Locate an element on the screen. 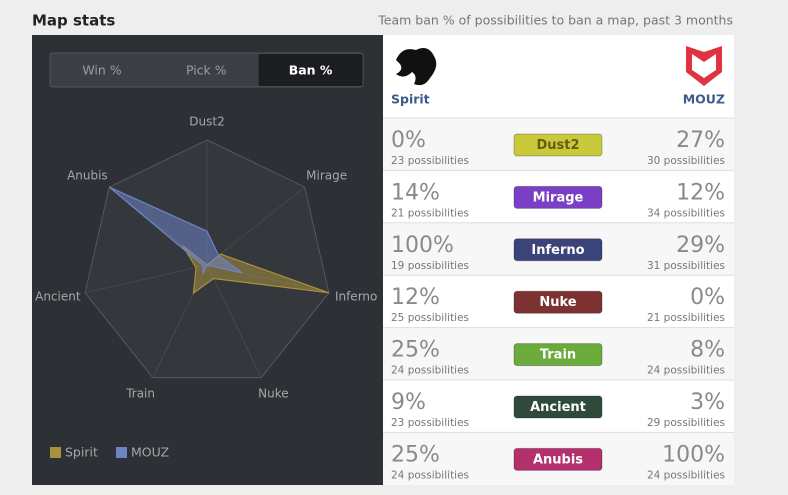  spirit-logo is located at coordinates (416, 67).